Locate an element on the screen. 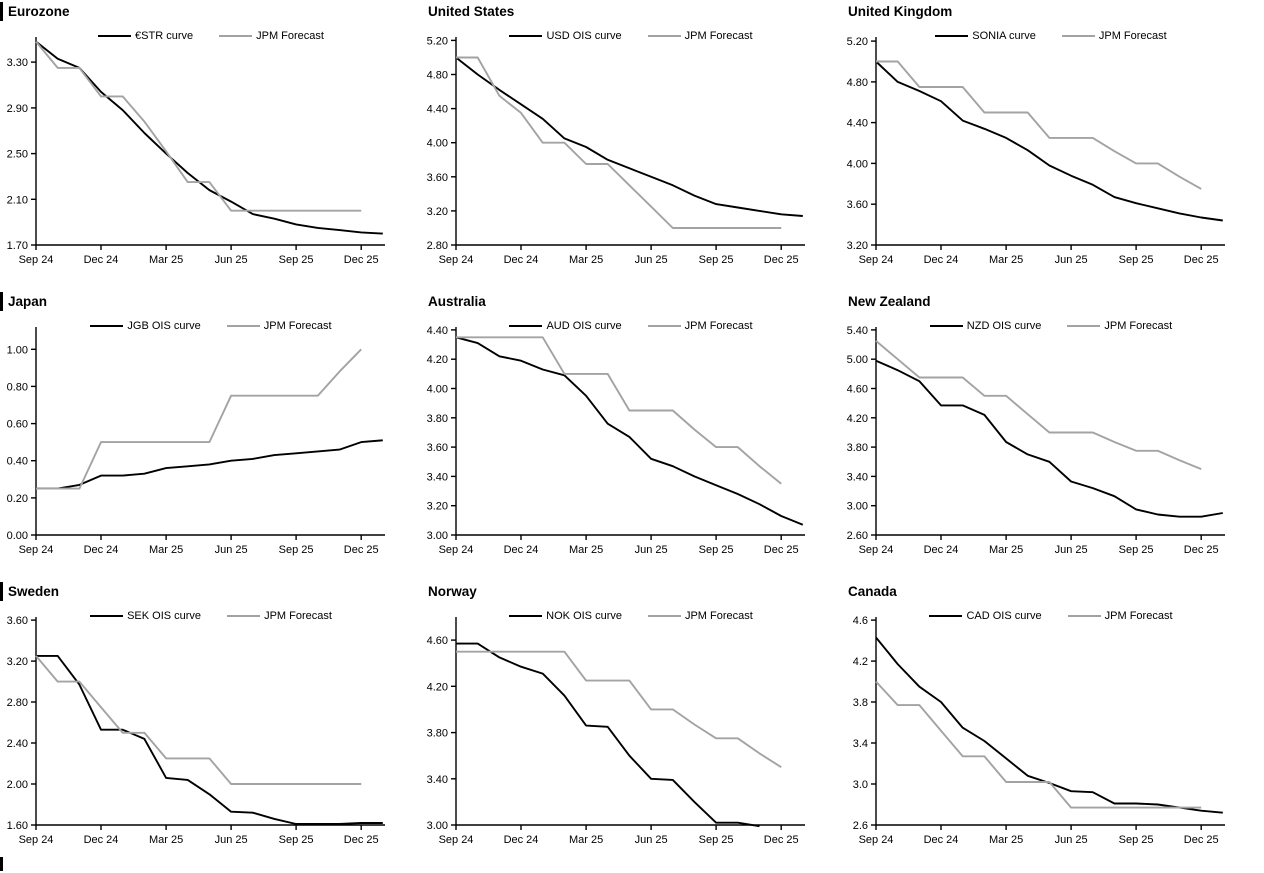 This screenshot has height=873, width=1264. svg-text: 0.80 is located at coordinates (17, 387).